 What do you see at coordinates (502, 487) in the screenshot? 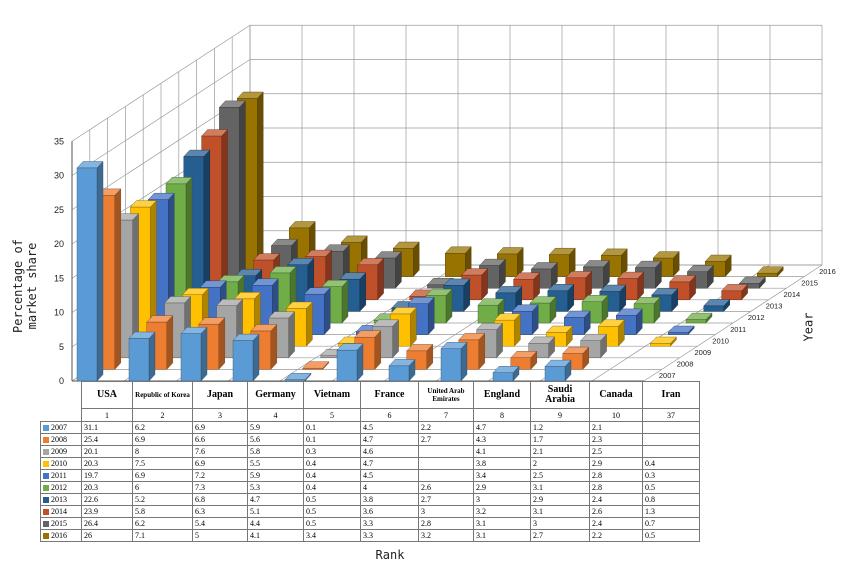
I see `table-cell: 2.9` at bounding box center [502, 487].